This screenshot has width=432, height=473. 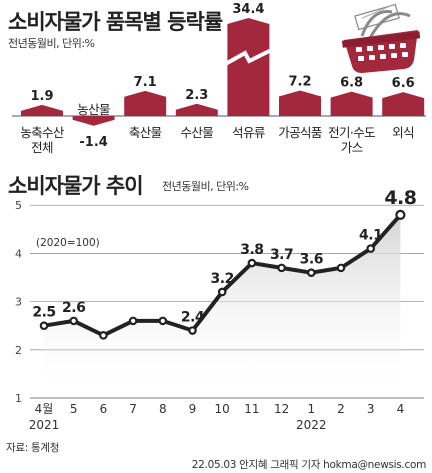 What do you see at coordinates (351, 132) in the screenshot?
I see `bar-category-label: 전기·수도` at bounding box center [351, 132].